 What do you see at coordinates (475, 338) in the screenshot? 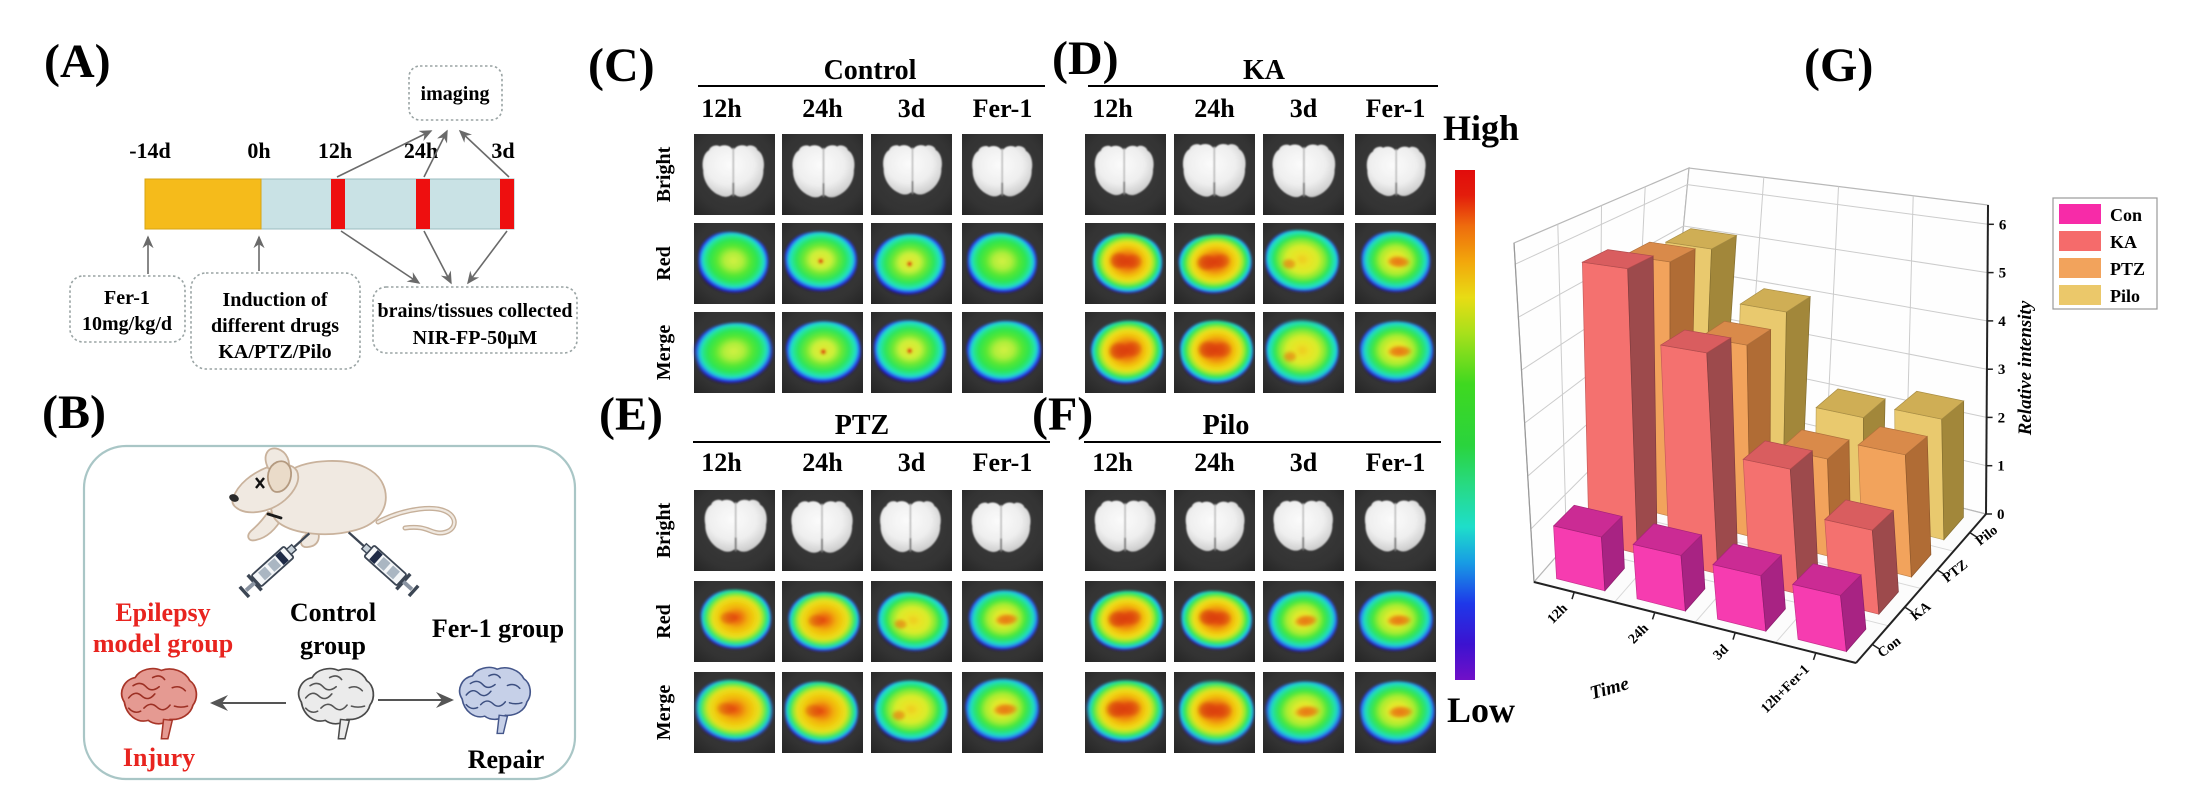
I see `svg-text: NIR-FP-50μM` at bounding box center [475, 338].